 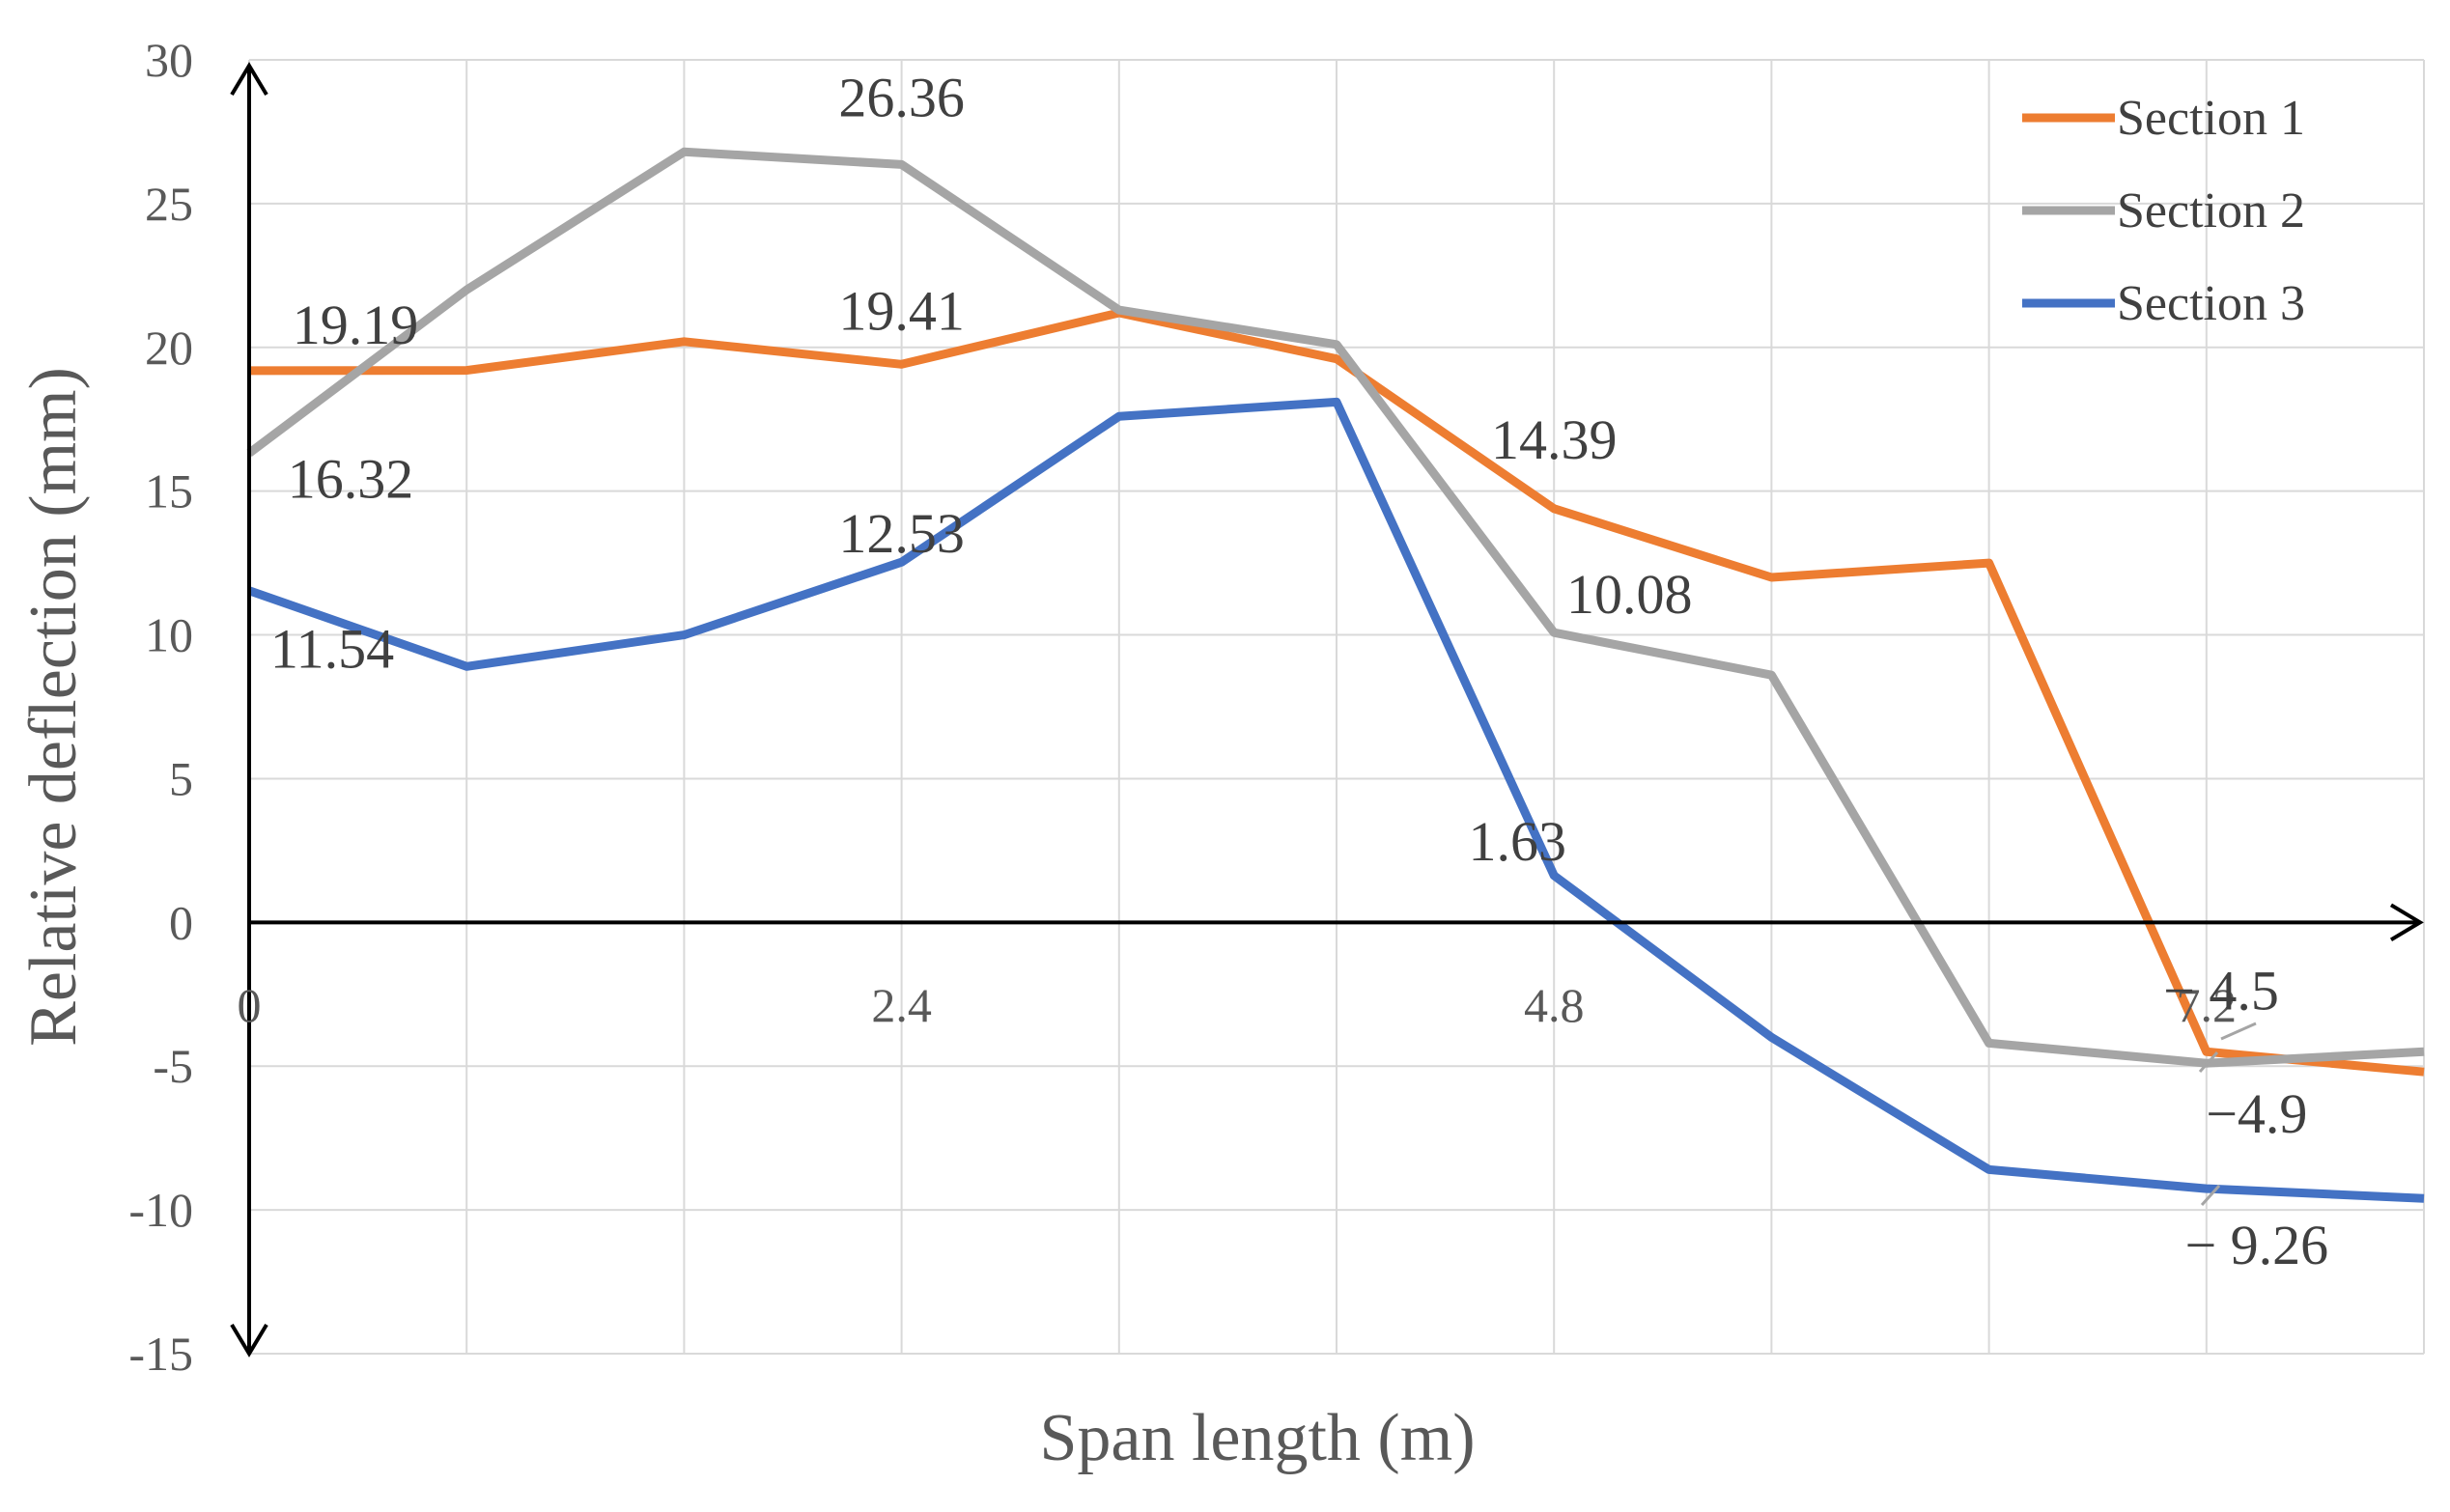 What do you see at coordinates (173, 1066) in the screenshot?
I see `y-tick-label: -5` at bounding box center [173, 1066].